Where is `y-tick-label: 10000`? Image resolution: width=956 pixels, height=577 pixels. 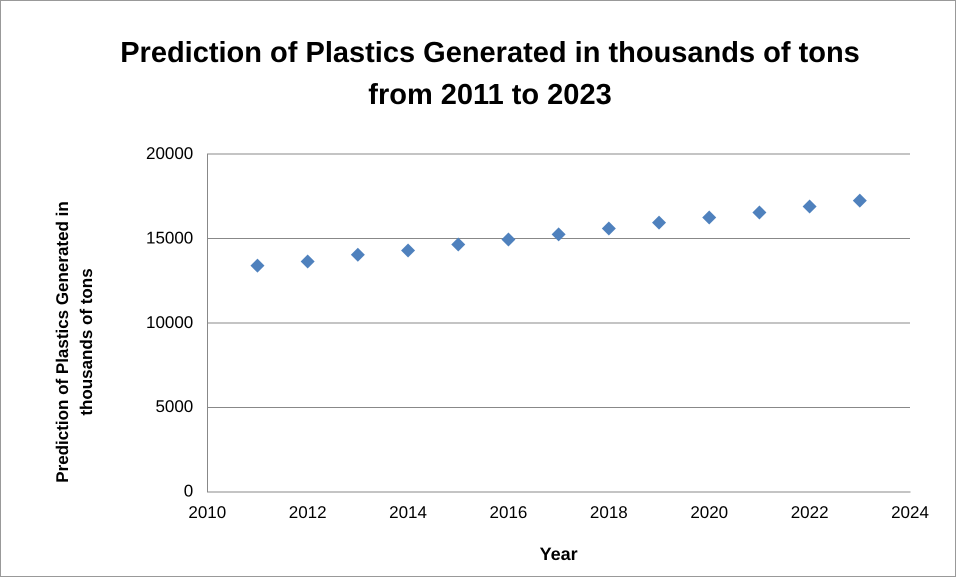
y-tick-label: 10000 is located at coordinates (170, 322).